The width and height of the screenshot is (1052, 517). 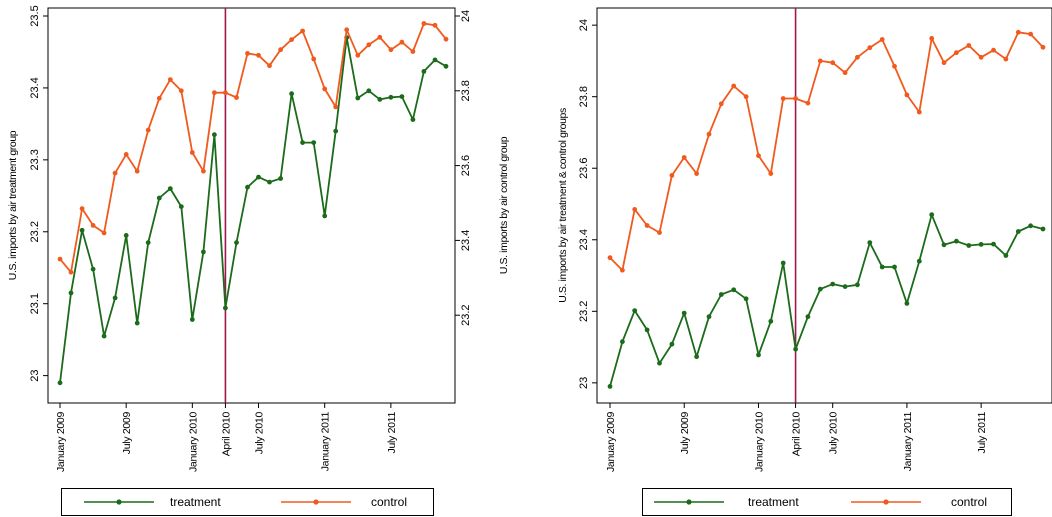 What do you see at coordinates (392, 433) in the screenshot?
I see `x-tick-label: July 2011` at bounding box center [392, 433].